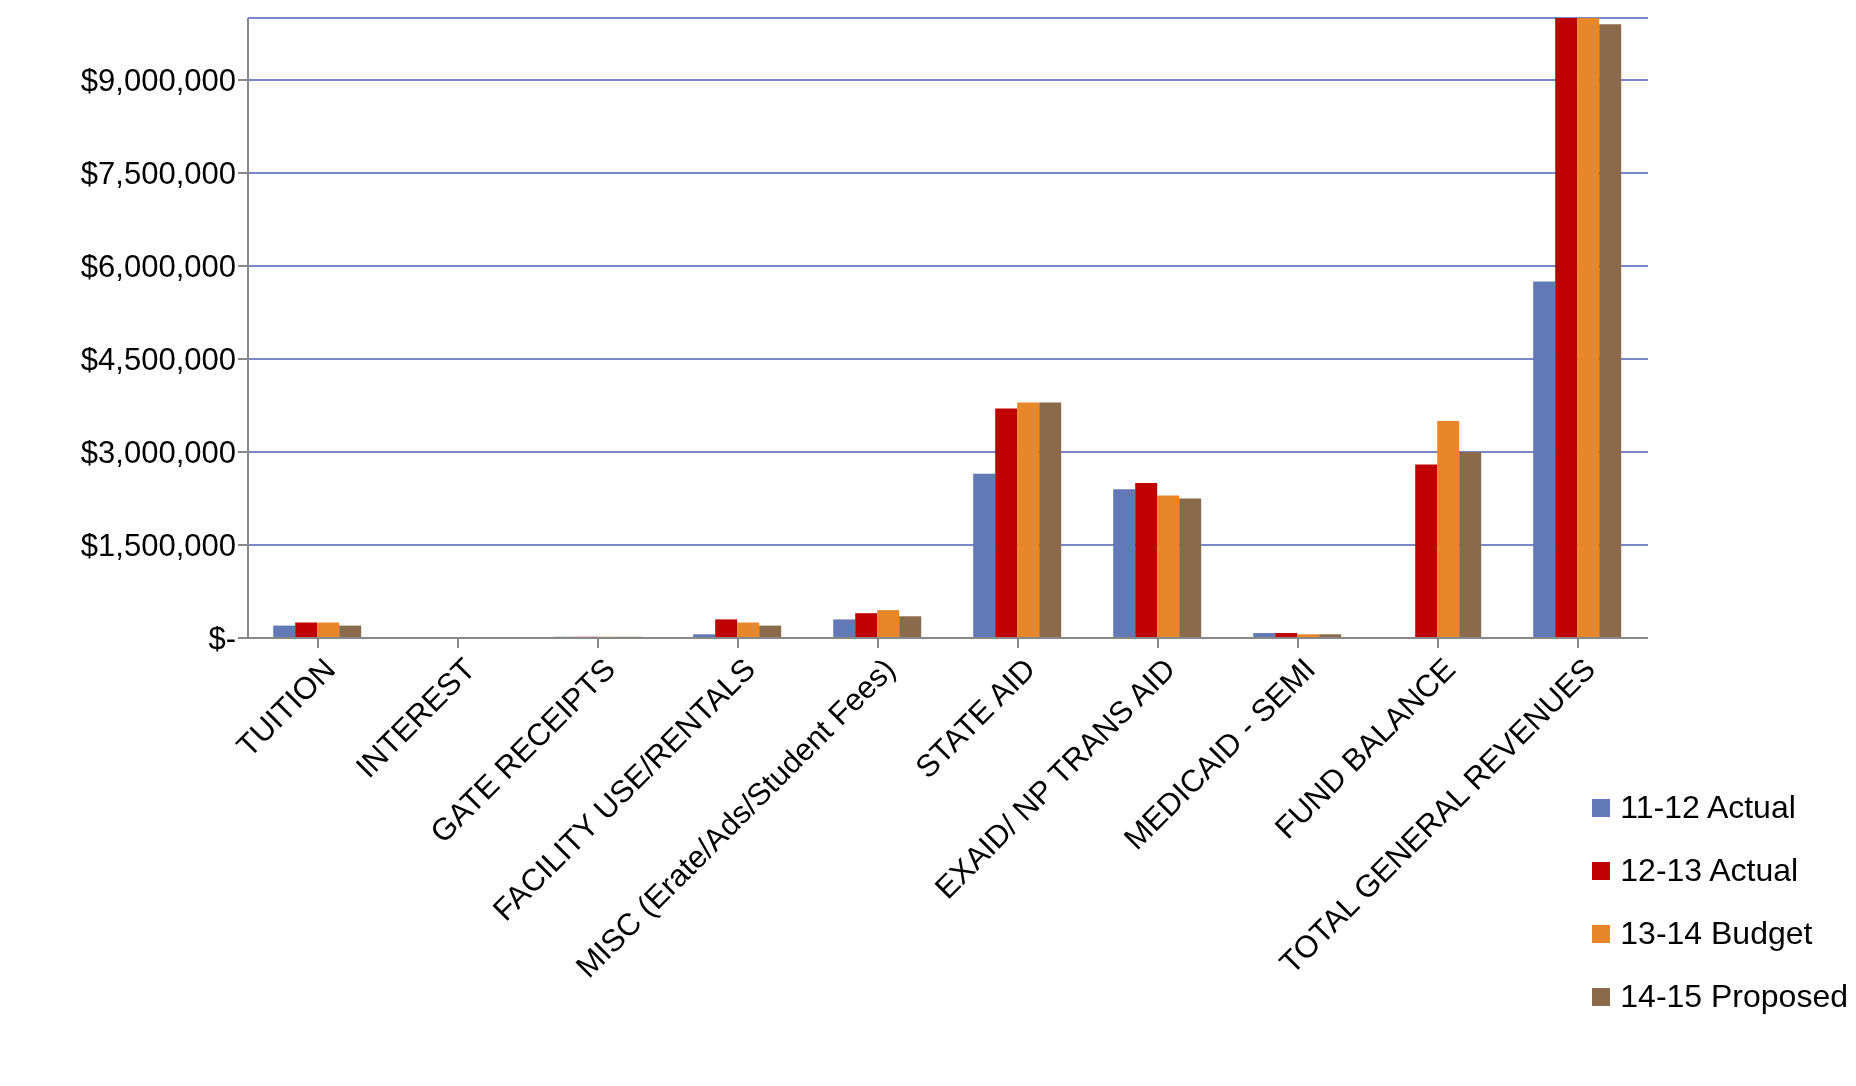 The image size is (1856, 1086). I want to click on y-tick-label: $4,500,000, so click(158, 360).